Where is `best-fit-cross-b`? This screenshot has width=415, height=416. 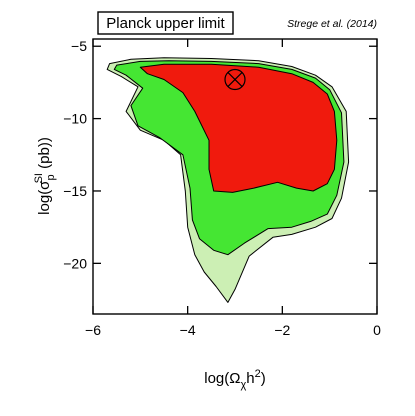 best-fit-cross-b is located at coordinates (235, 80).